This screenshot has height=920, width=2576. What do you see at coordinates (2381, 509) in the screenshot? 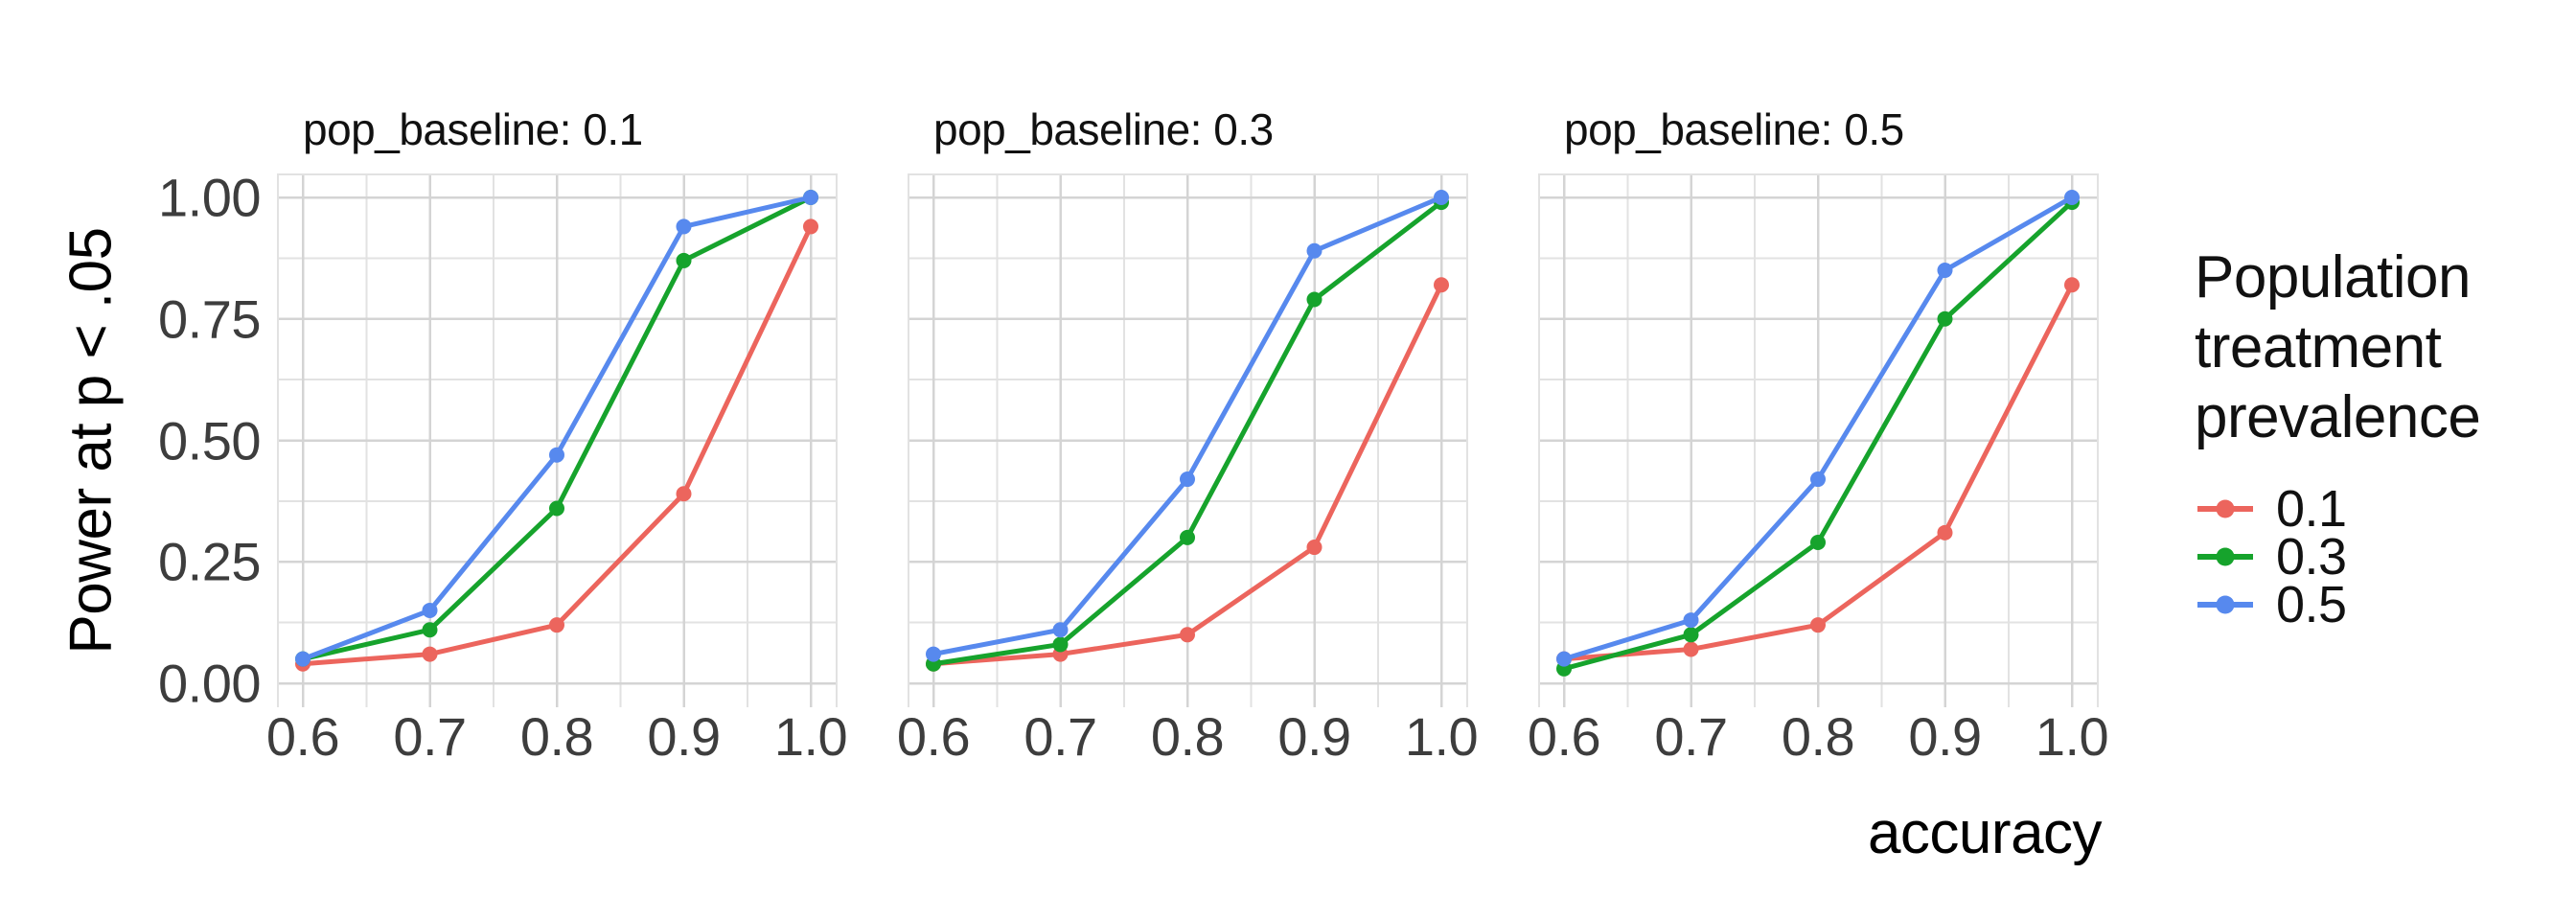
I see `legend-item-0.1: 0.1` at bounding box center [2381, 509].